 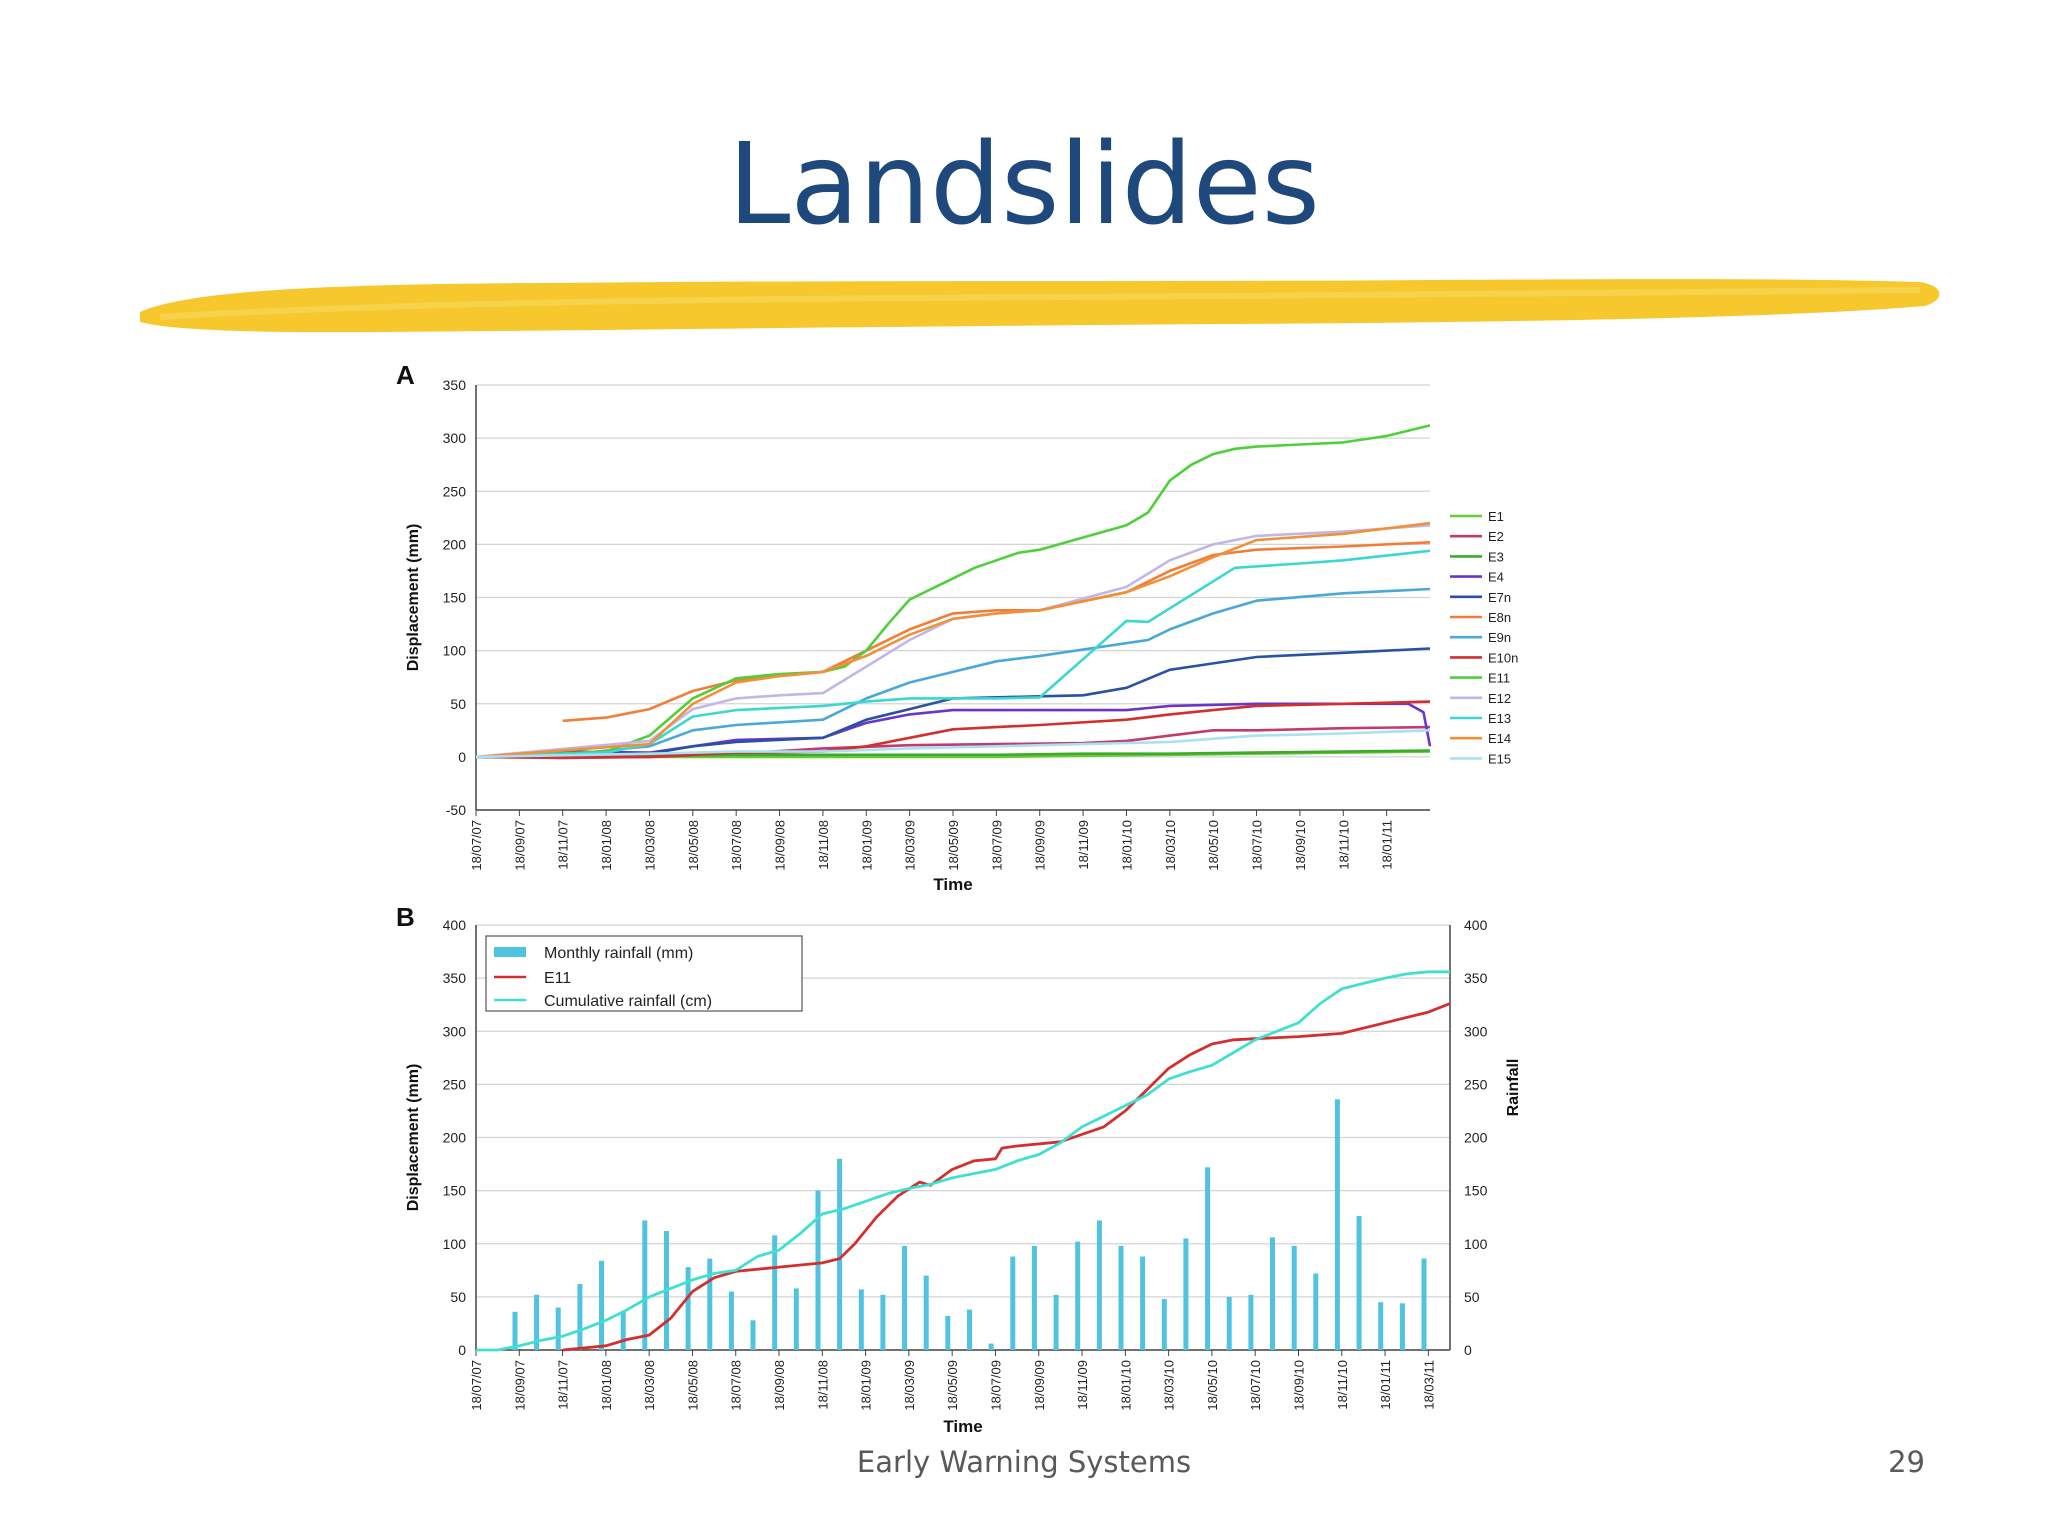 What do you see at coordinates (1476, 1191) in the screenshot?
I see `y2-tick-label-b: 150` at bounding box center [1476, 1191].